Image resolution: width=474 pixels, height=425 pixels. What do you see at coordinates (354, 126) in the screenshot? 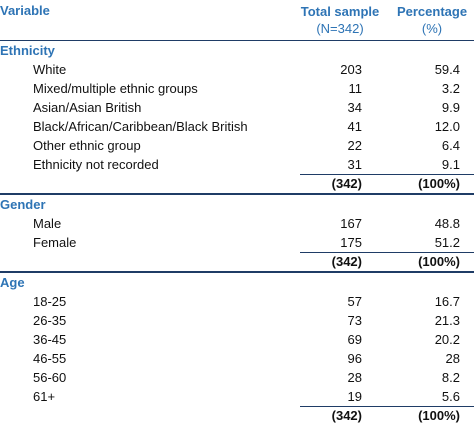
I see `row-count: 41` at bounding box center [354, 126].